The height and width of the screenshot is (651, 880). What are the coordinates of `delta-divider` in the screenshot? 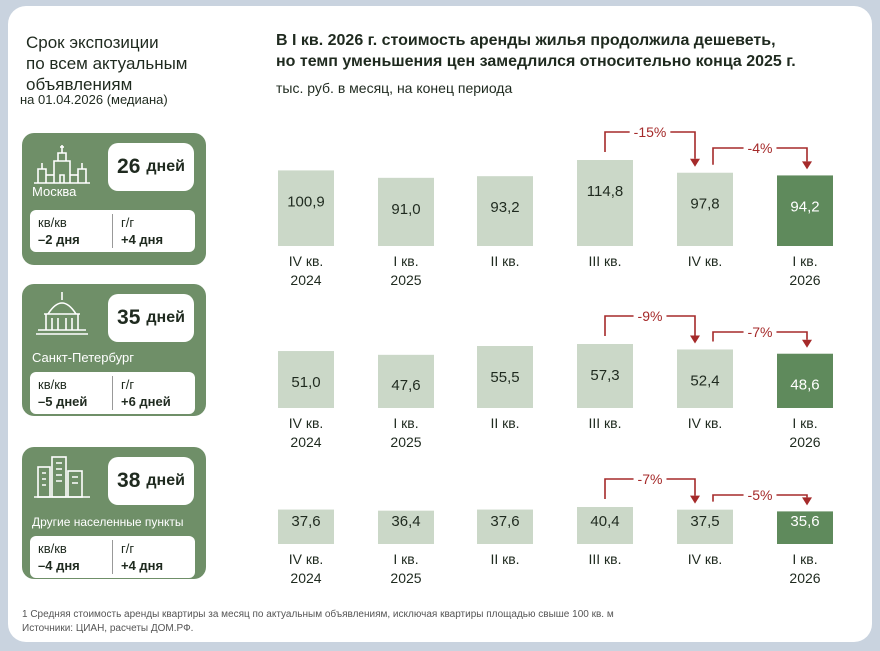 It's located at (112, 231).